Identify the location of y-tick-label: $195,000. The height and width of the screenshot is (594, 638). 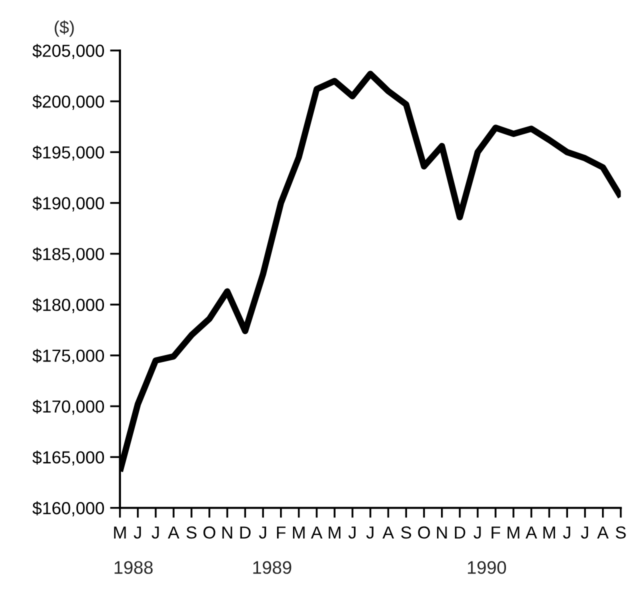
(68, 153).